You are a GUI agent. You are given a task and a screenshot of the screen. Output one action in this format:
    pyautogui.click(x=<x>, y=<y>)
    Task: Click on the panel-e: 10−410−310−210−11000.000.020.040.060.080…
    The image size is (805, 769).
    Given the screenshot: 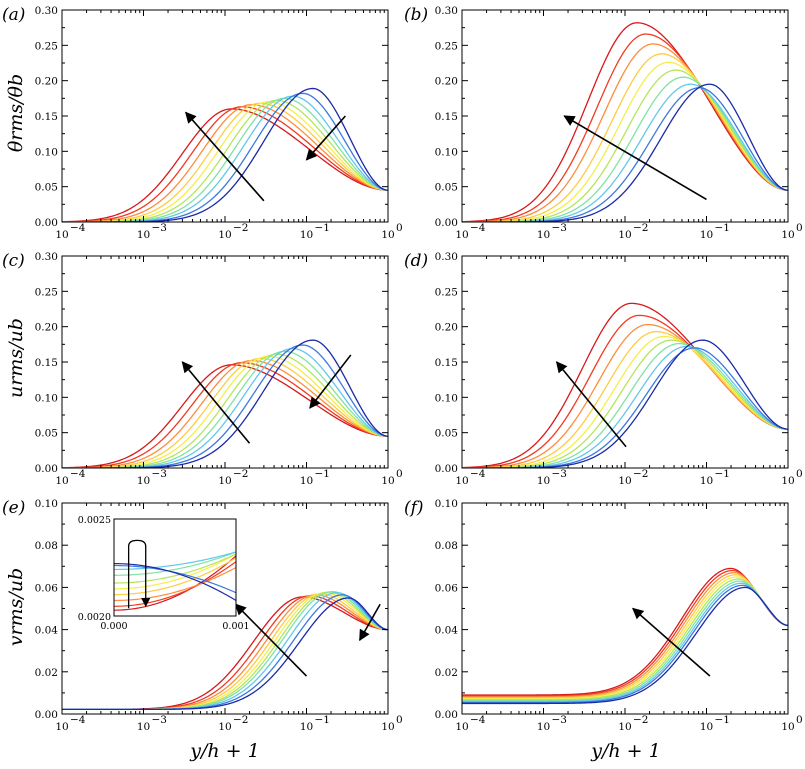 What is the action you would take?
    pyautogui.click(x=219, y=615)
    